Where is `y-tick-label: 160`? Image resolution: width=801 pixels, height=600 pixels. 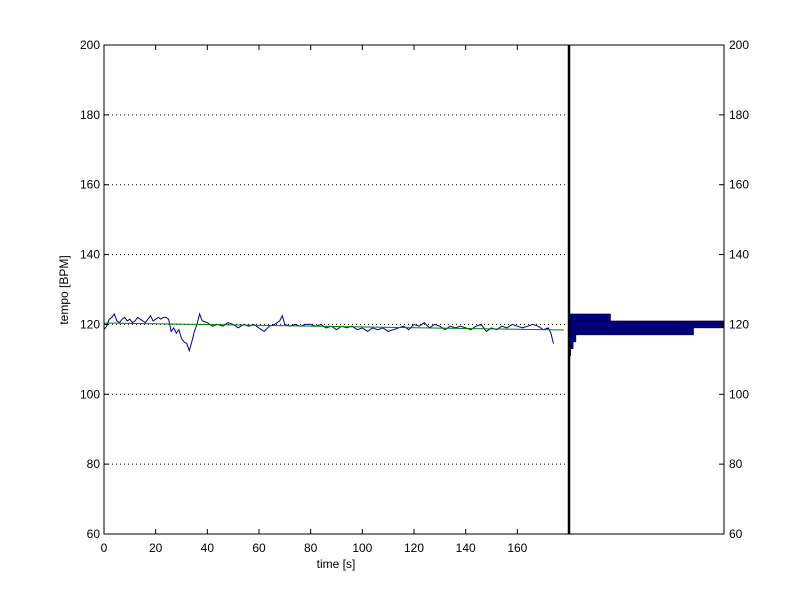
y-tick-label: 160 is located at coordinates (90, 185).